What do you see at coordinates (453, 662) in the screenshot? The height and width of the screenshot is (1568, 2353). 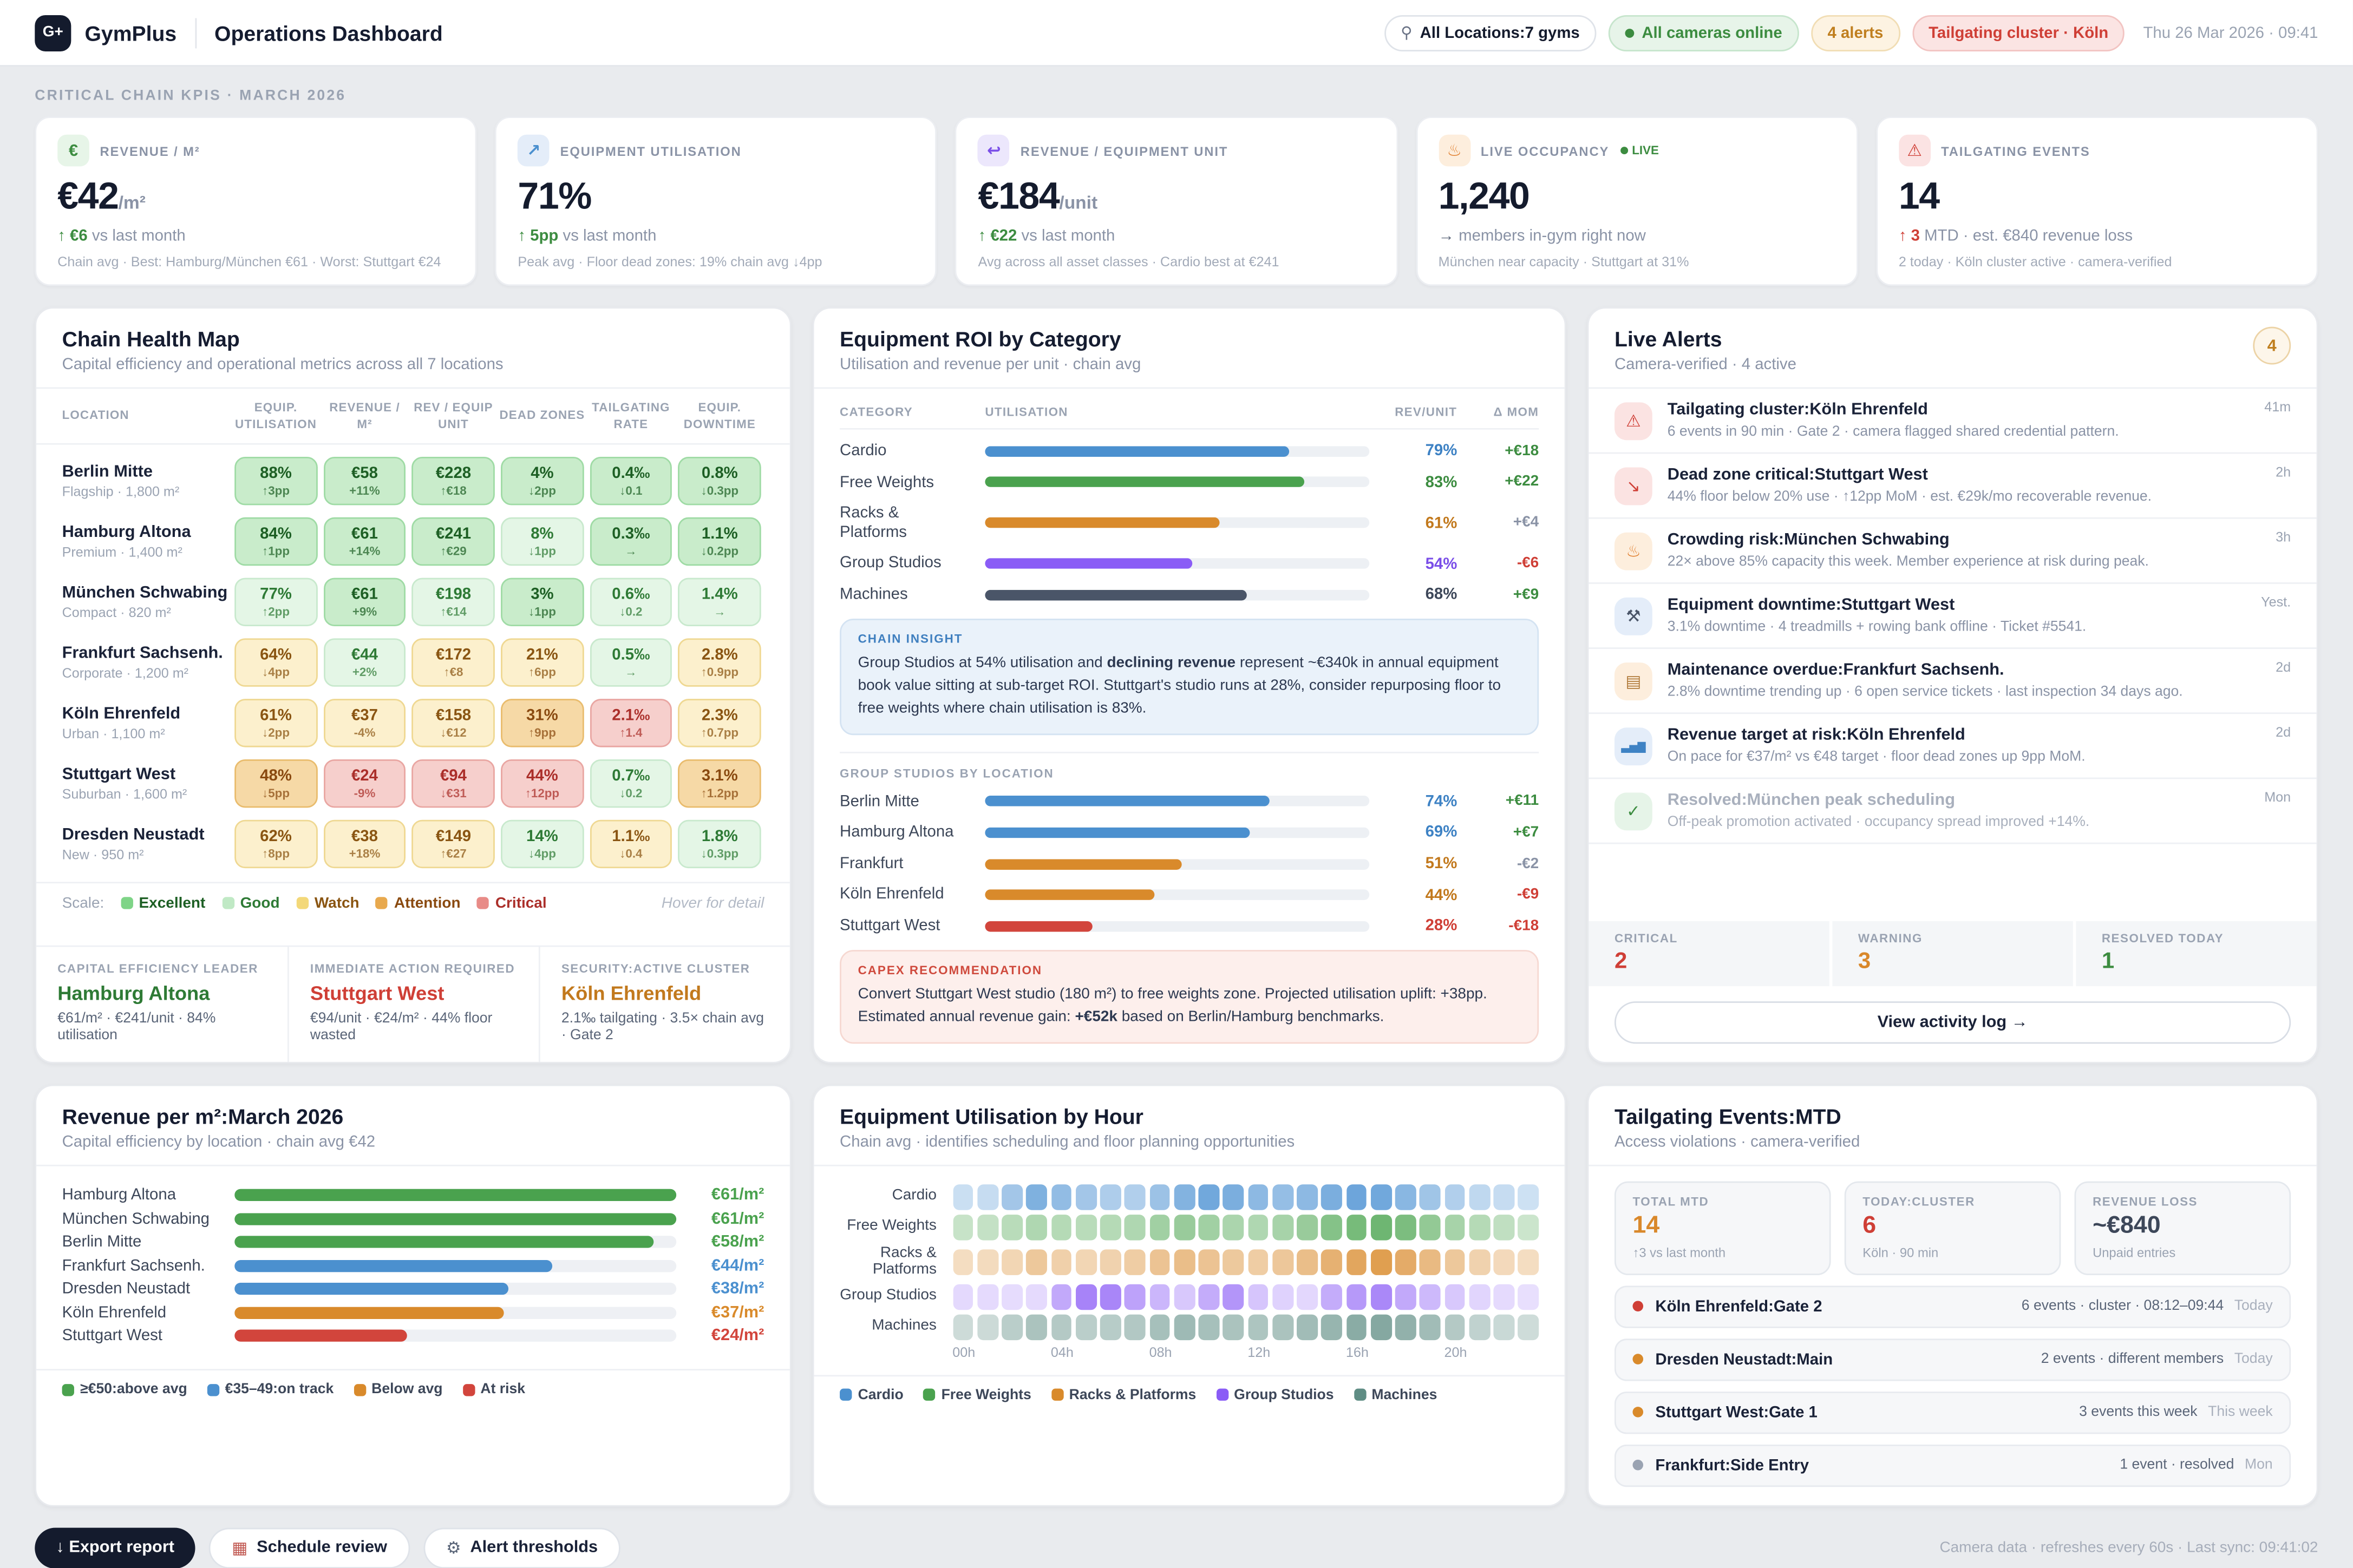 I see `metric-cell: €172 ↑€8` at bounding box center [453, 662].